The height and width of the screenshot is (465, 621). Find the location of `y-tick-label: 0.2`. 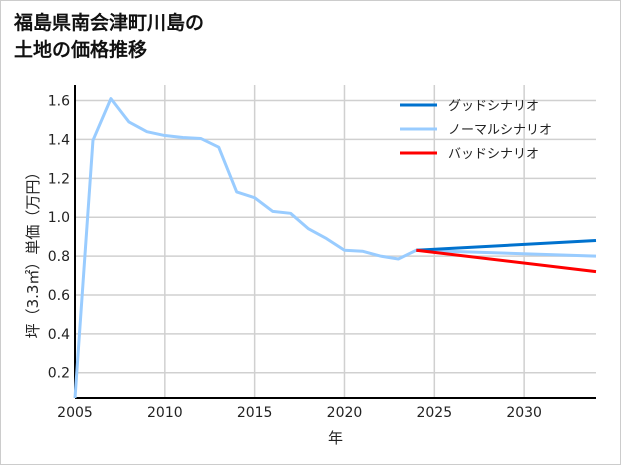

y-tick-label: 0.2 is located at coordinates (59, 374).